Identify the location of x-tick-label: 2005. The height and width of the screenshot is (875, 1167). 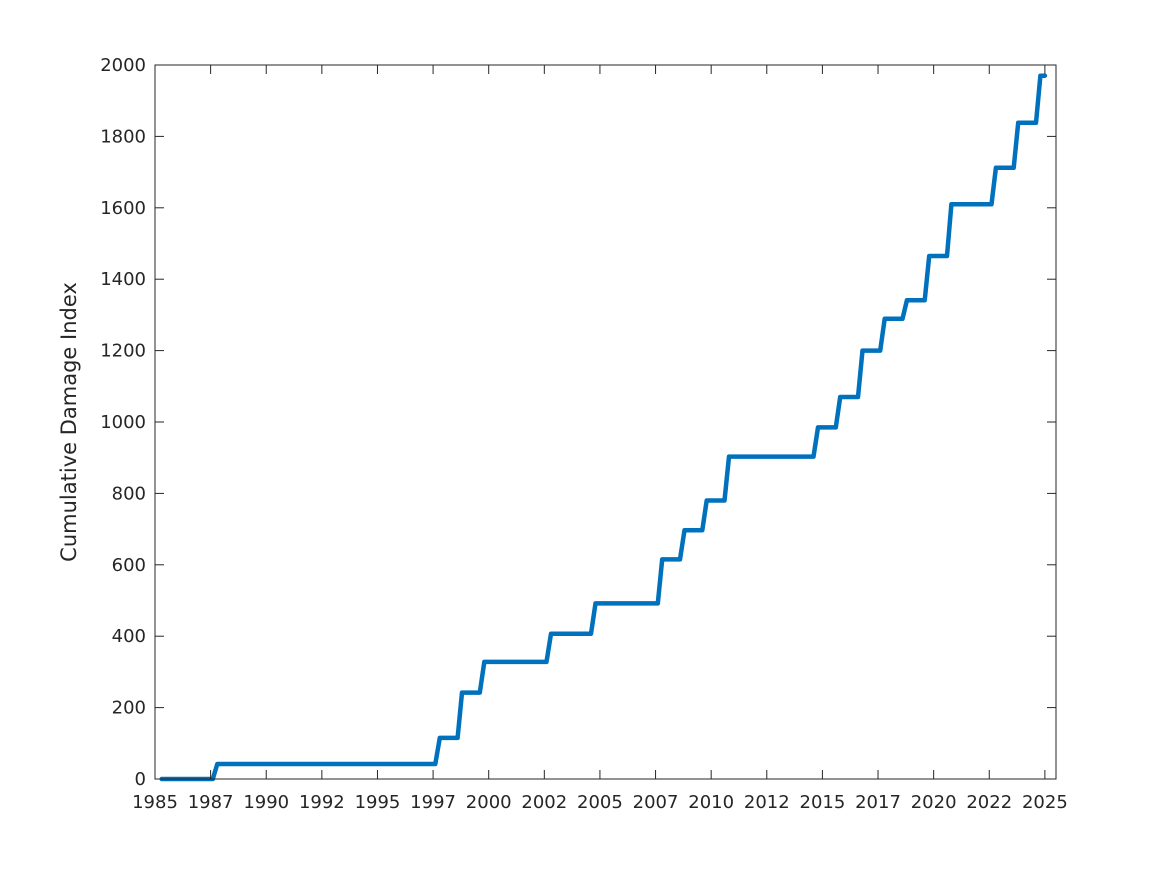
(600, 802).